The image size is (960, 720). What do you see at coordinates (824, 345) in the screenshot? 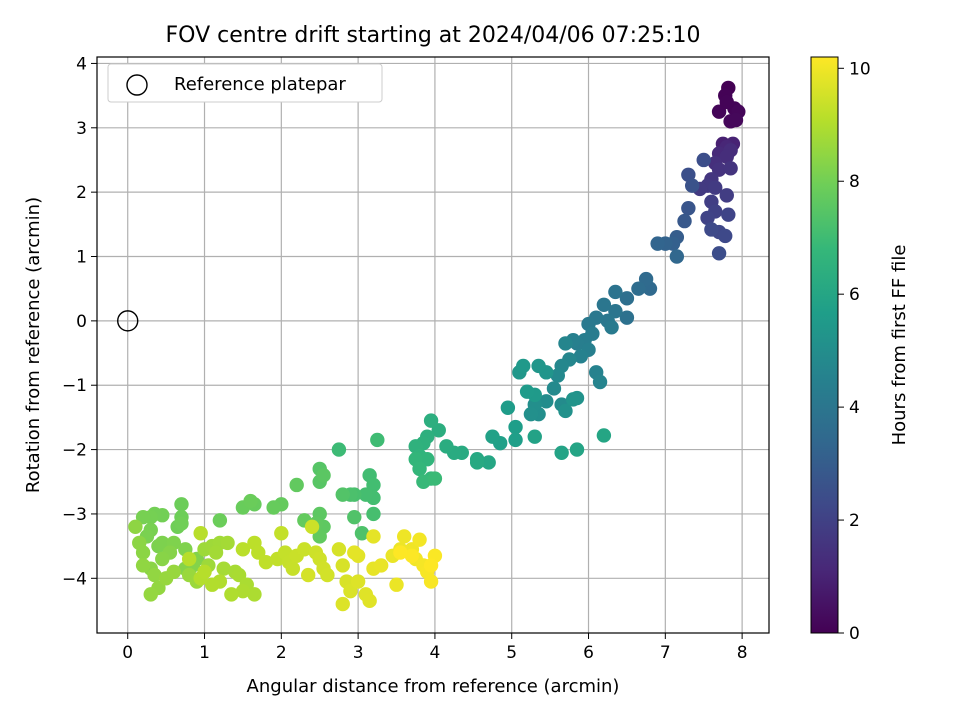
I see `colorbar` at bounding box center [824, 345].